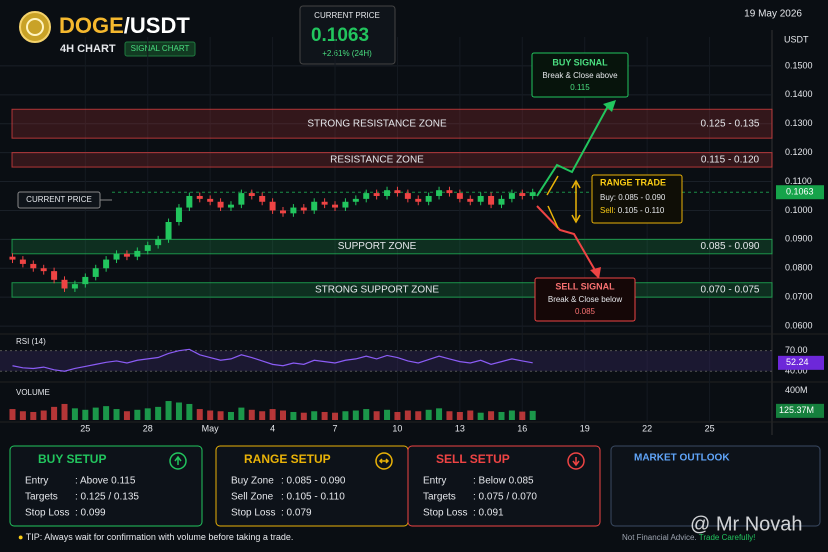 The width and height of the screenshot is (828, 552). Describe the element at coordinates (90, 513) in the screenshot. I see `setup-value: : 0.099` at that location.